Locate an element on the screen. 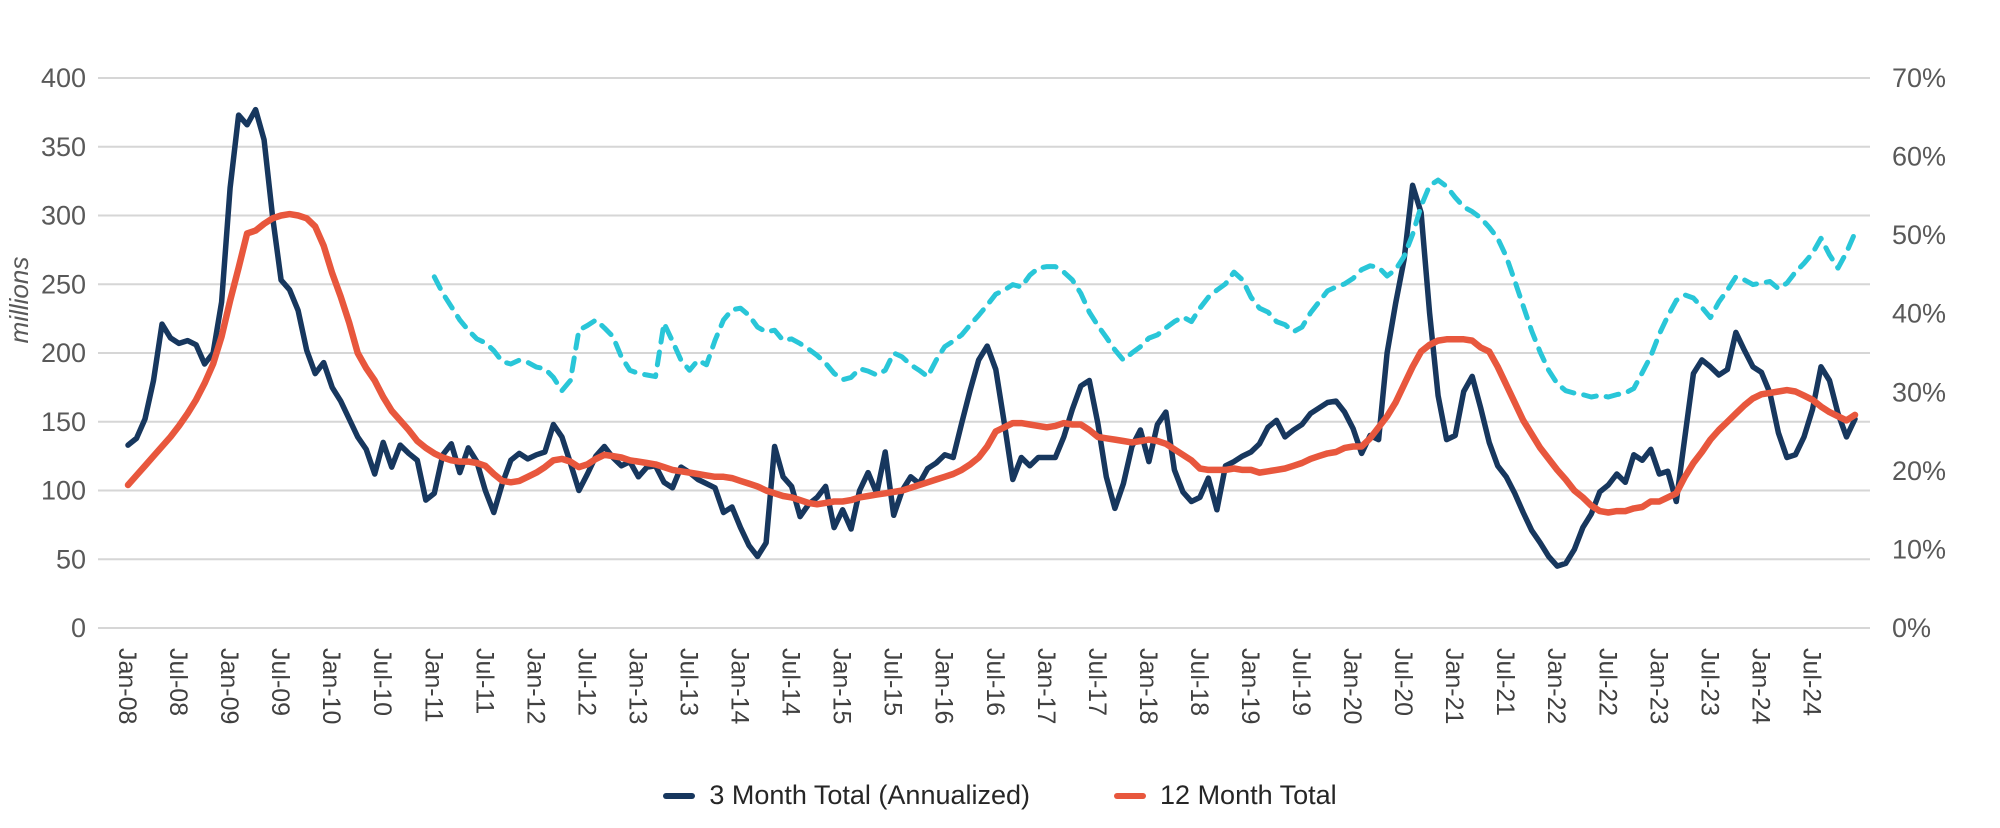 This screenshot has height=828, width=2000. legend-label-12-month-total: 12 Month Total is located at coordinates (1248, 795).